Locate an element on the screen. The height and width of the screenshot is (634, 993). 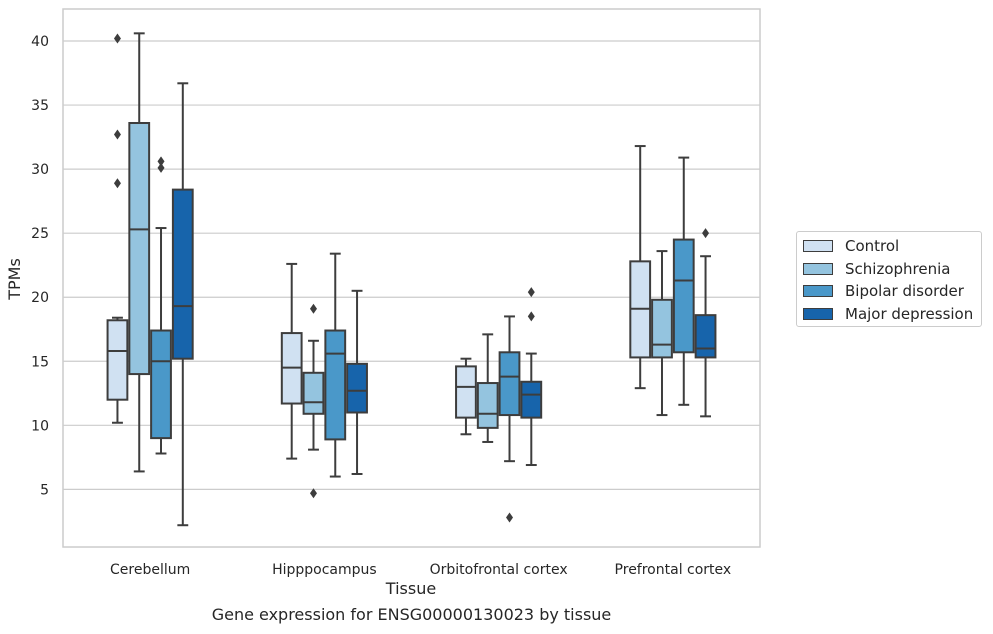
legend-label: Major depression is located at coordinates (909, 313).